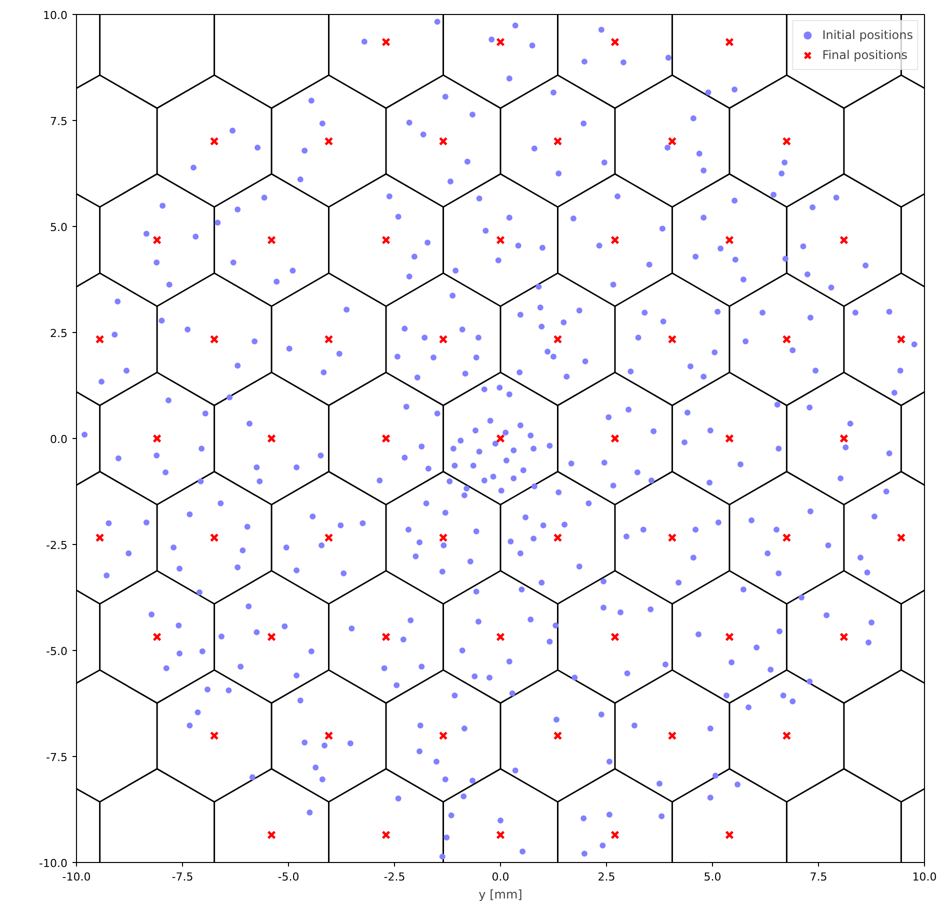 This screenshot has height=913, width=948. I want to click on x-tick-label: -10.0, so click(76, 877).